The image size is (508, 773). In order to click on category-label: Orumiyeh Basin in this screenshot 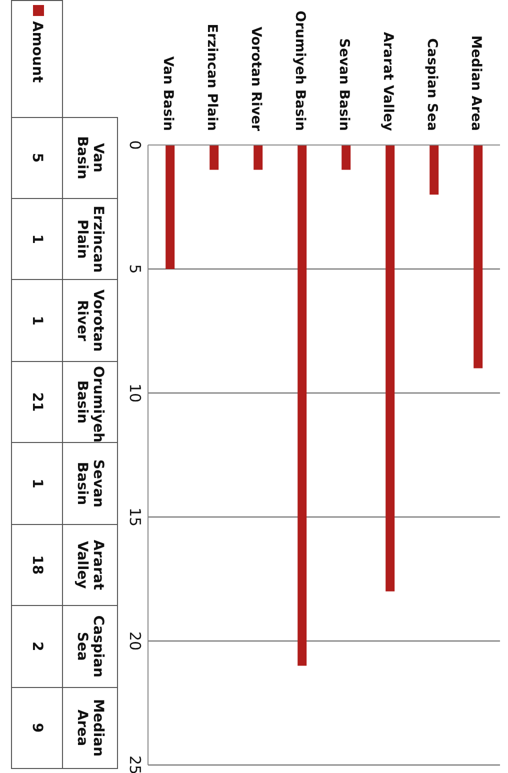, I will do `click(90, 404)`.